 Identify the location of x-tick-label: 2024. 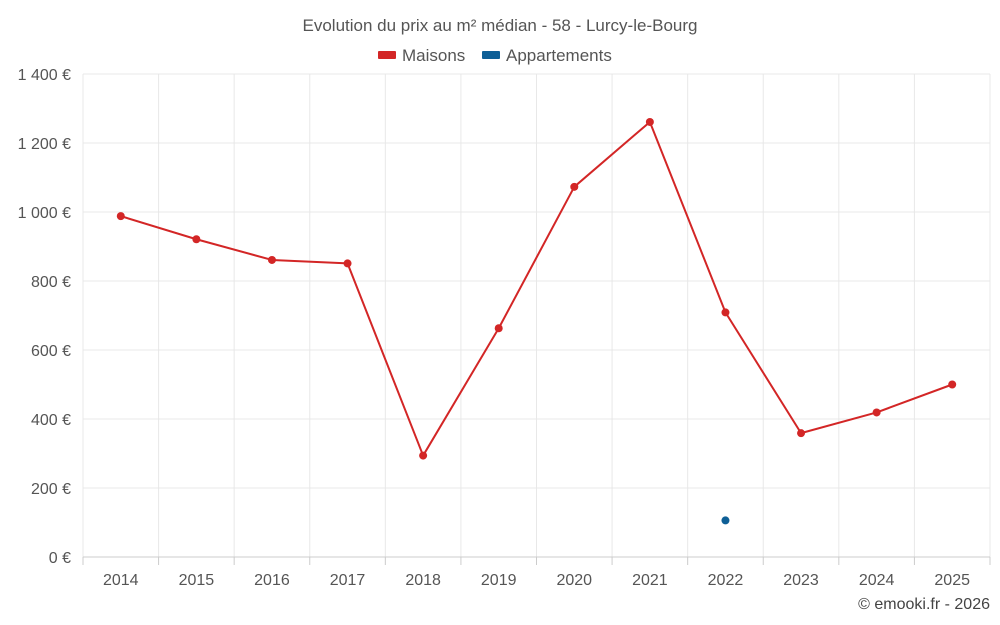
(877, 580).